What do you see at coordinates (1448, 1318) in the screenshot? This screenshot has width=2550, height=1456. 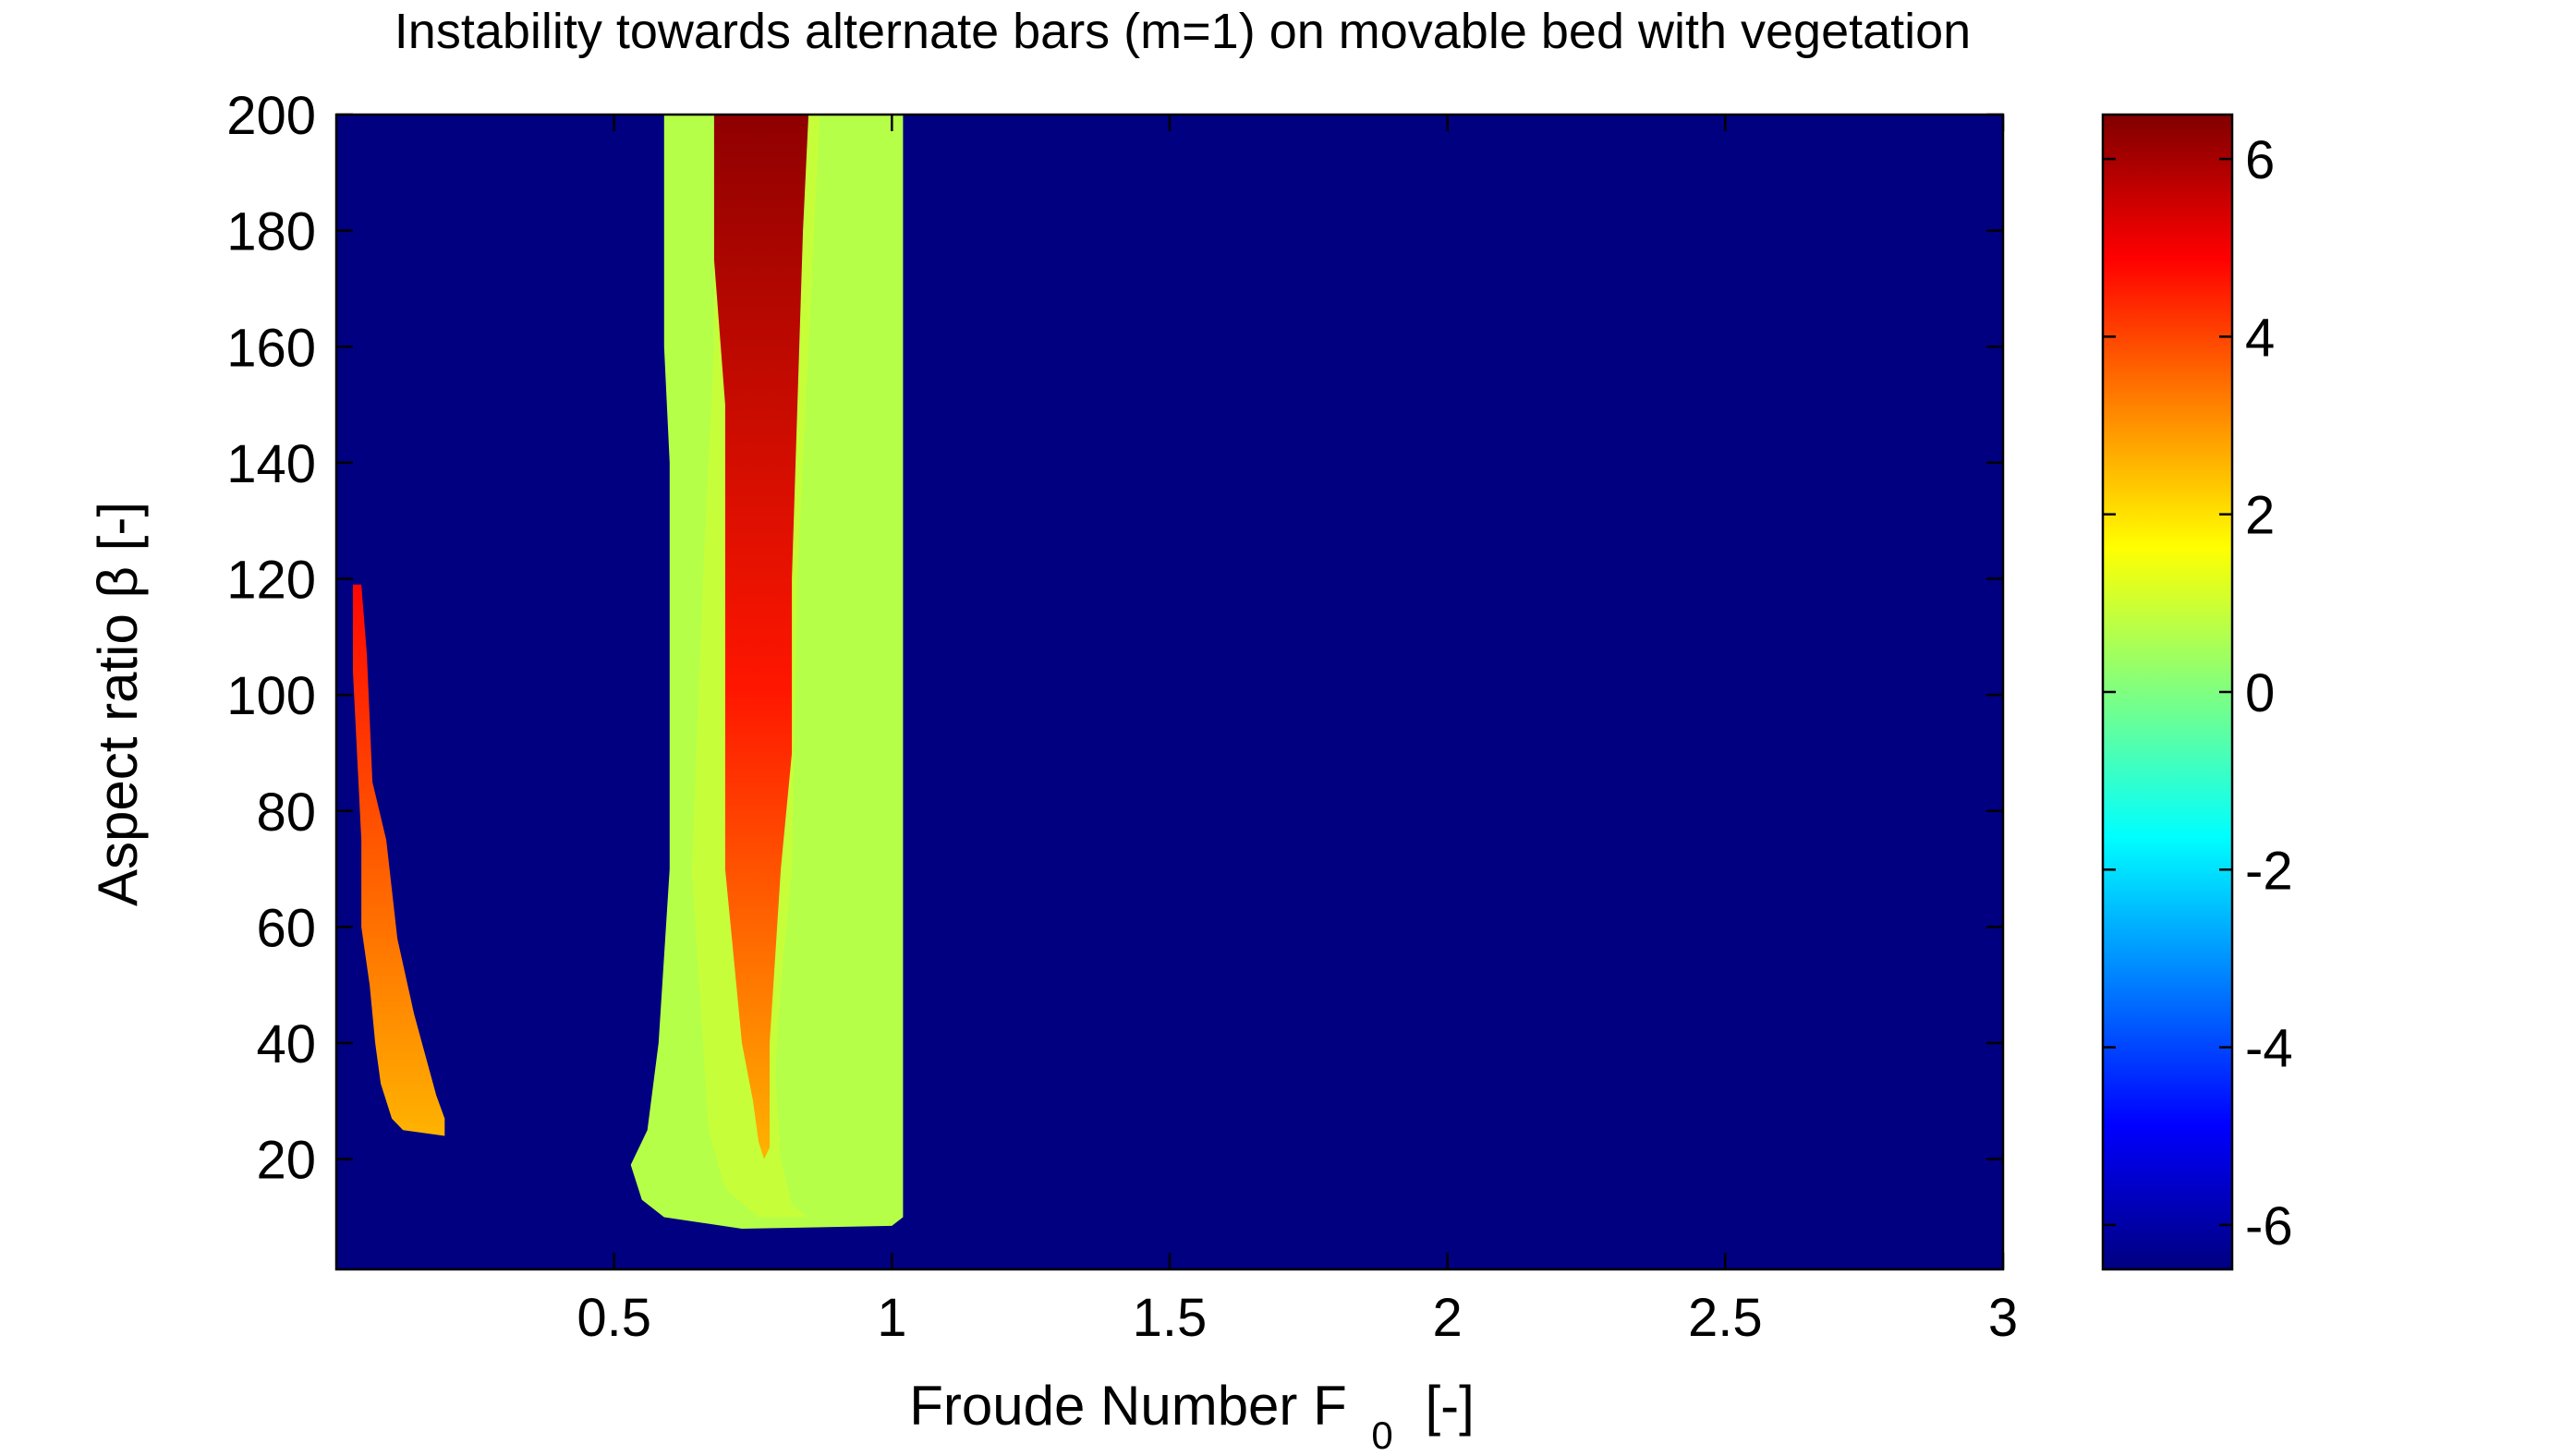 I see `x-tick-label: 2` at bounding box center [1448, 1318].